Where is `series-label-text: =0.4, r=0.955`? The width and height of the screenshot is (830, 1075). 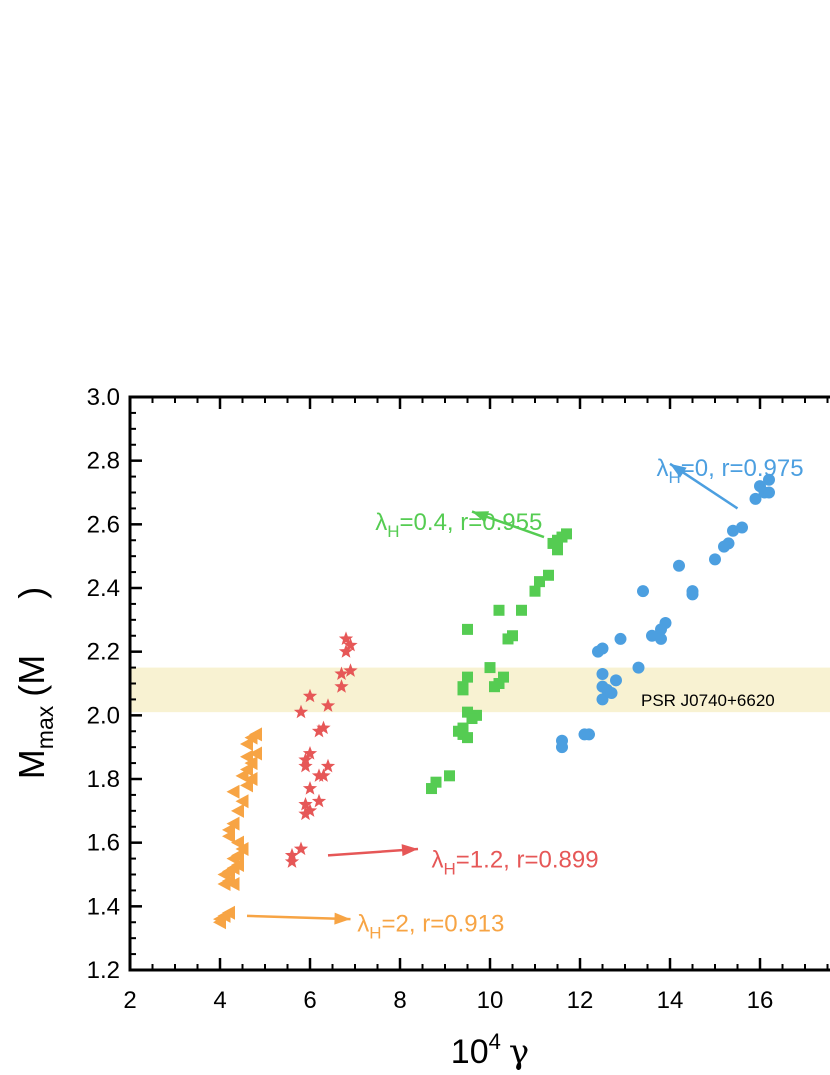 series-label-text: =0.4, r=0.955 is located at coordinates (471, 522).